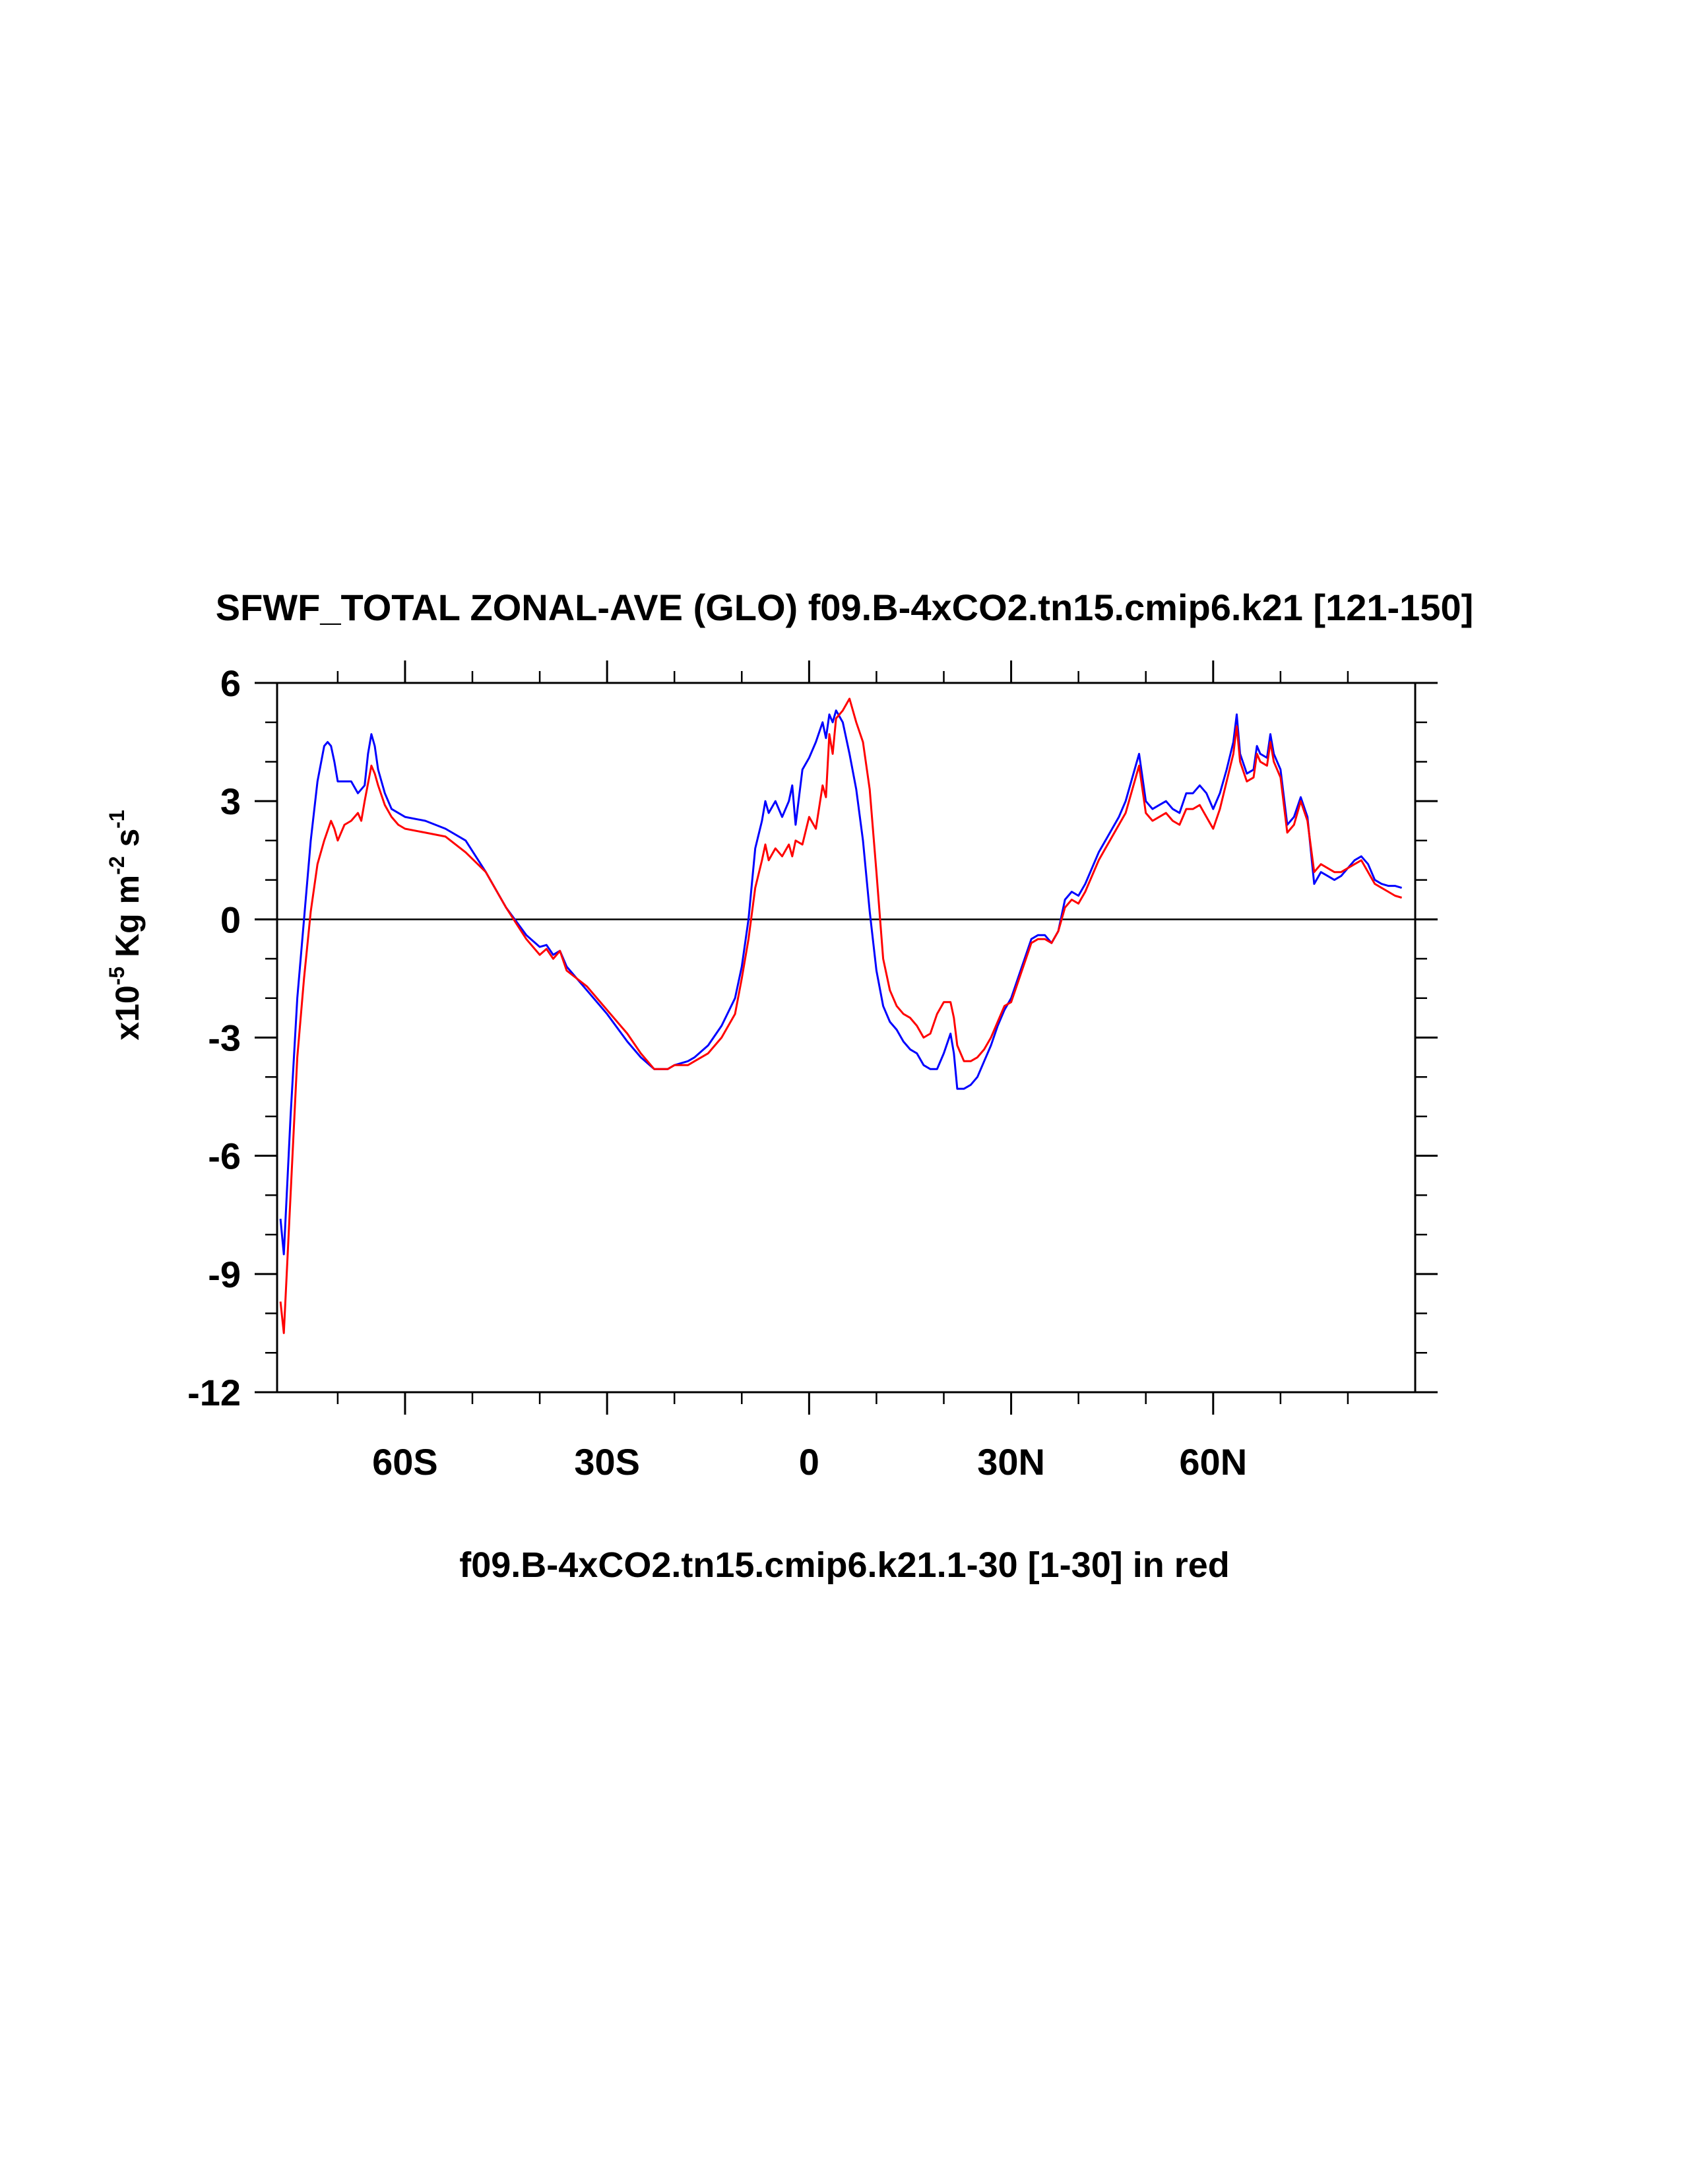 The image size is (1689, 2184). What do you see at coordinates (224, 1038) in the screenshot?
I see `y-tick-label: -3` at bounding box center [224, 1038].